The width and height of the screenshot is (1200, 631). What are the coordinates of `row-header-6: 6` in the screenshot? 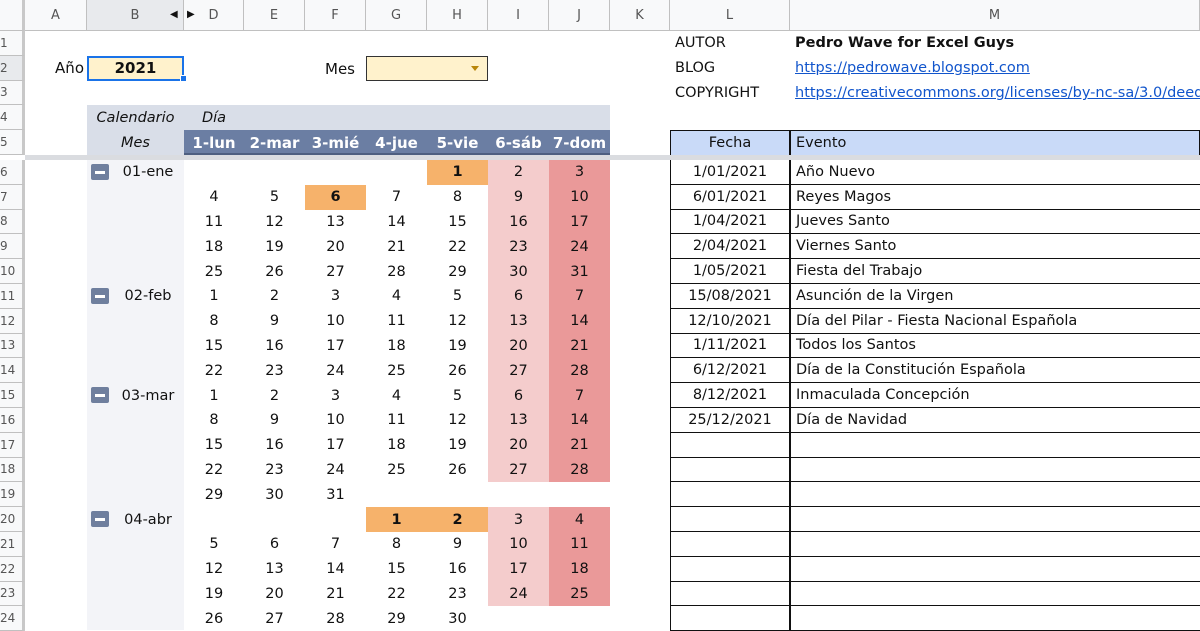 It's located at (12, 172).